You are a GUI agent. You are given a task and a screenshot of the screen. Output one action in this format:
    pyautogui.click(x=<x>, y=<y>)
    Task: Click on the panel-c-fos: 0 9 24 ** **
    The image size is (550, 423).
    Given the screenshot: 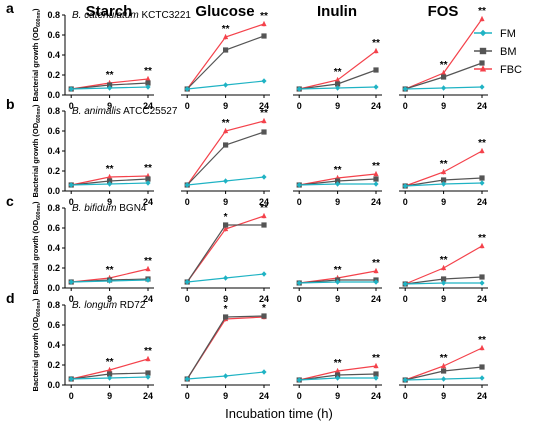 What is the action you would take?
    pyautogui.click(x=443, y=268)
    